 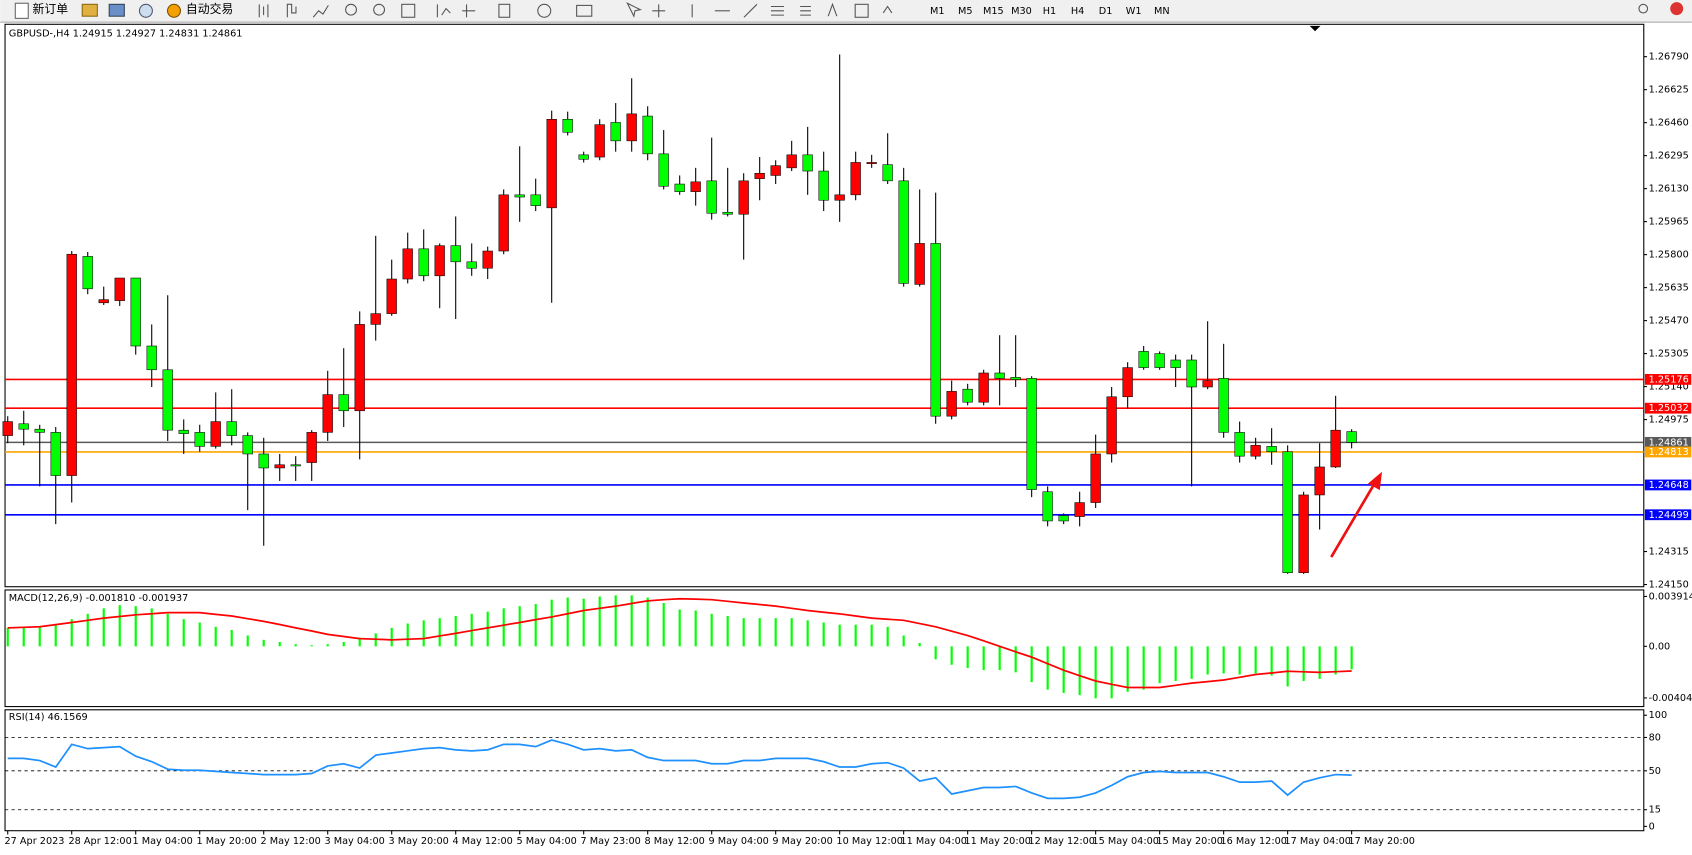 What do you see at coordinates (1049, 11) in the screenshot?
I see `timeframe-button: H1` at bounding box center [1049, 11].